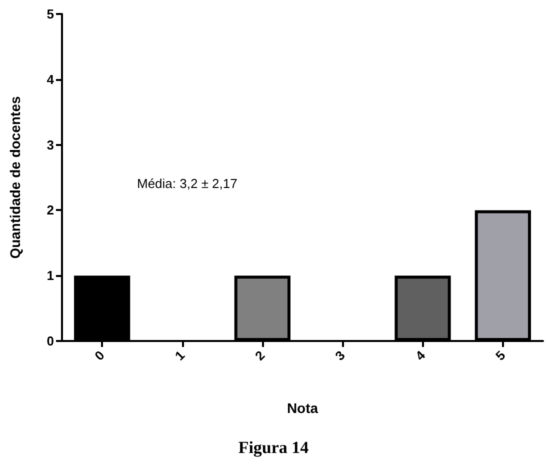 The width and height of the screenshot is (547, 465). I want to click on y-tick-label: 4, so click(50, 79).